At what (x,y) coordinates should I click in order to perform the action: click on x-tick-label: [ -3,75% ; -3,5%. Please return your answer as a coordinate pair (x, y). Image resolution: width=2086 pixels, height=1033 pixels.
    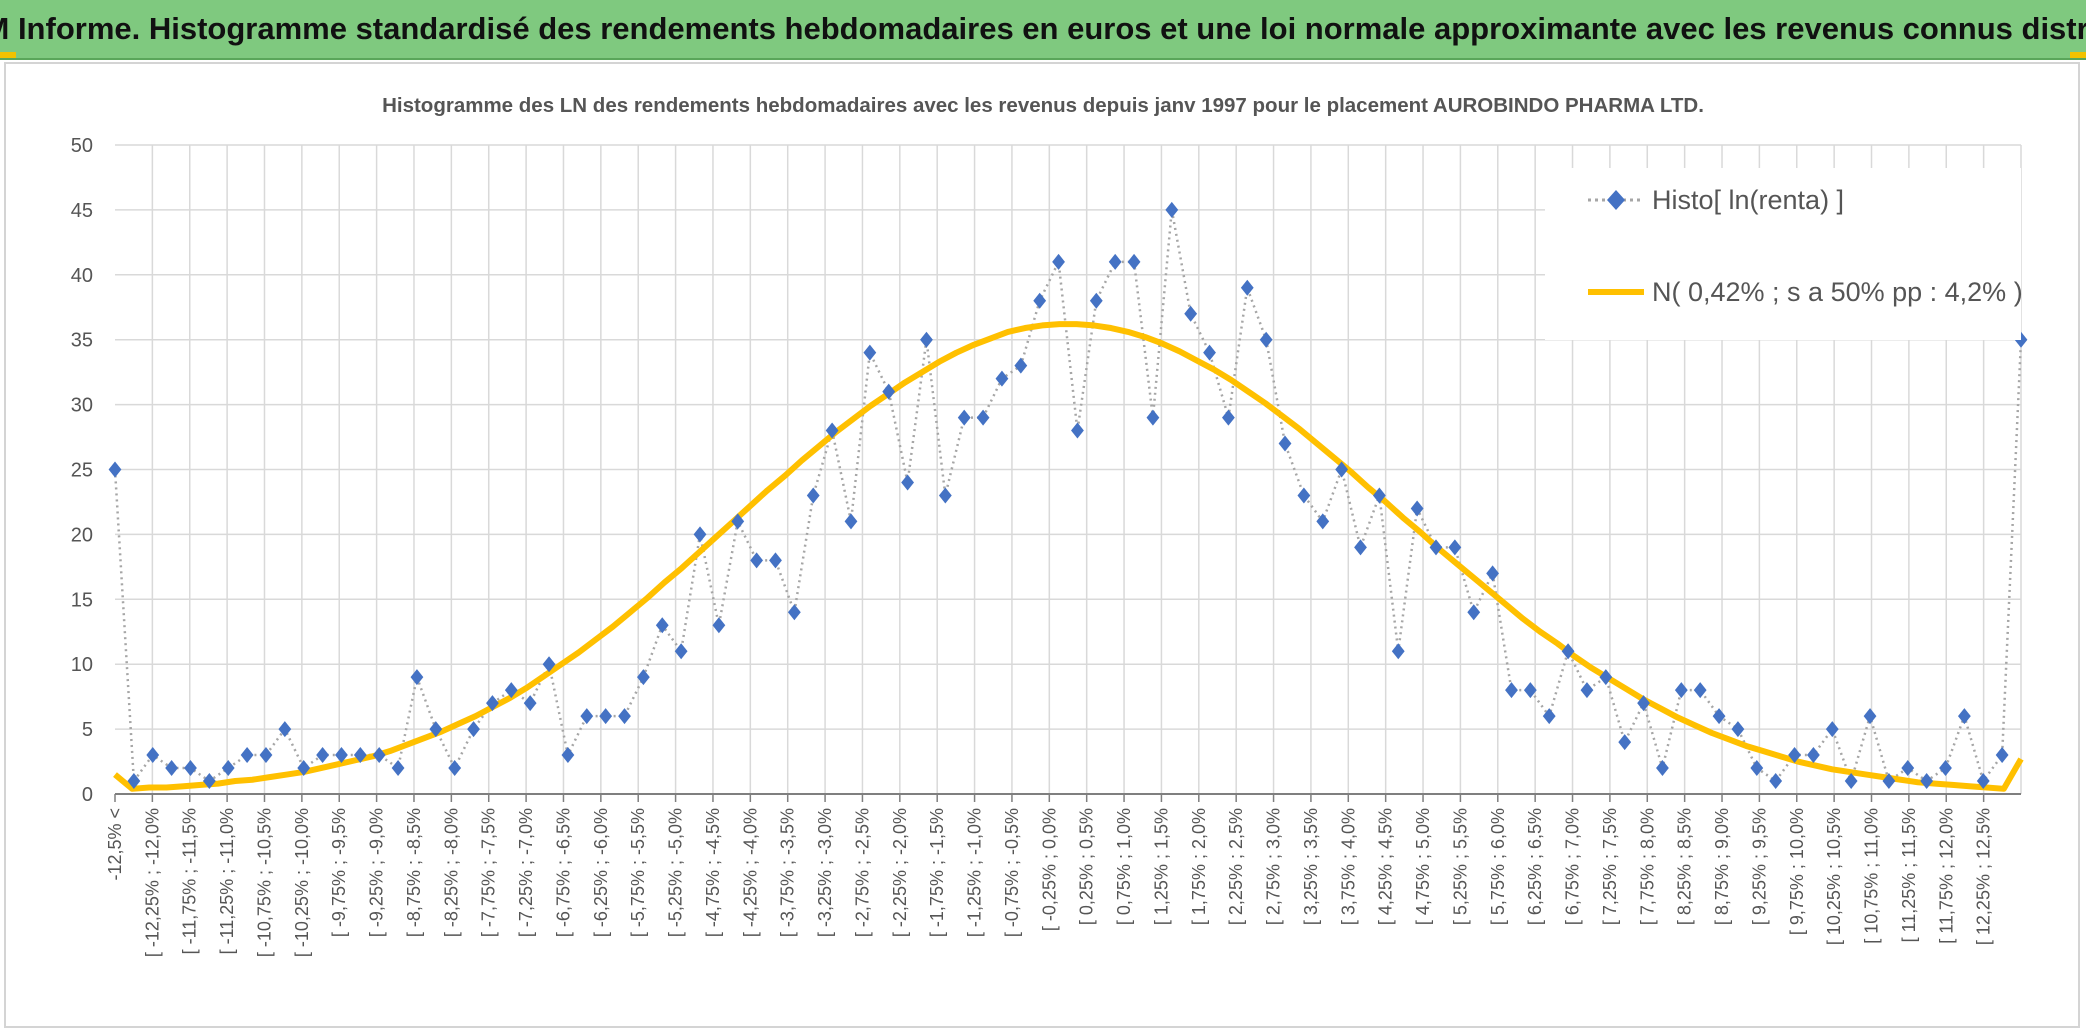
    Looking at the image, I should click on (788, 872).